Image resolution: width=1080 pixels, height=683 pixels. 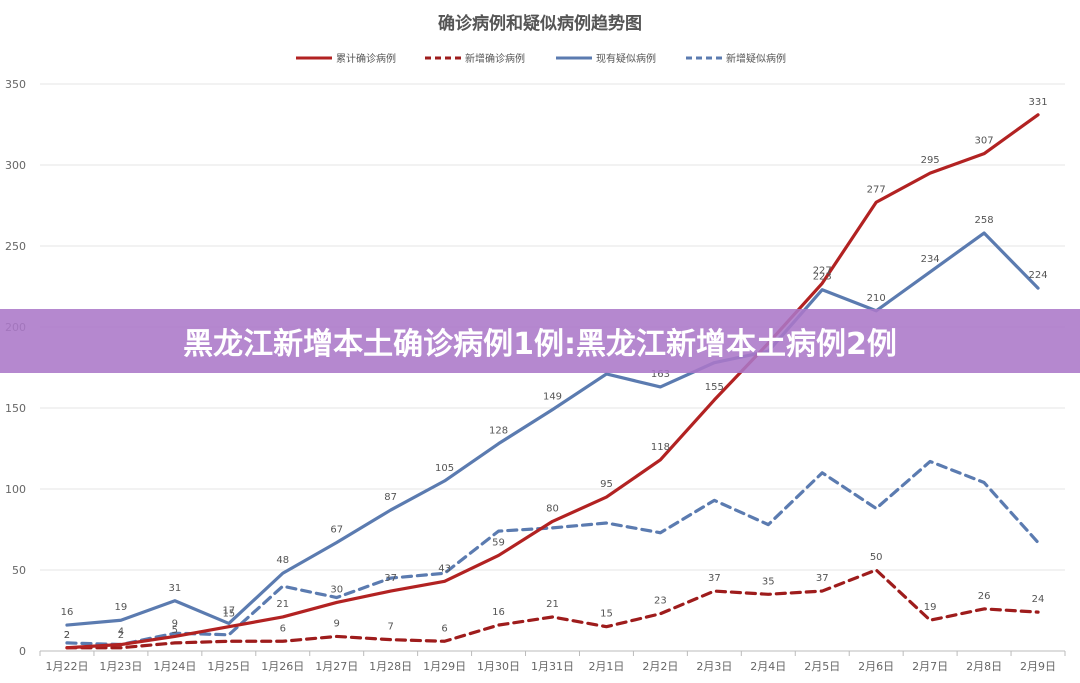 I want to click on y-tick-label: 250, so click(x=15, y=246).